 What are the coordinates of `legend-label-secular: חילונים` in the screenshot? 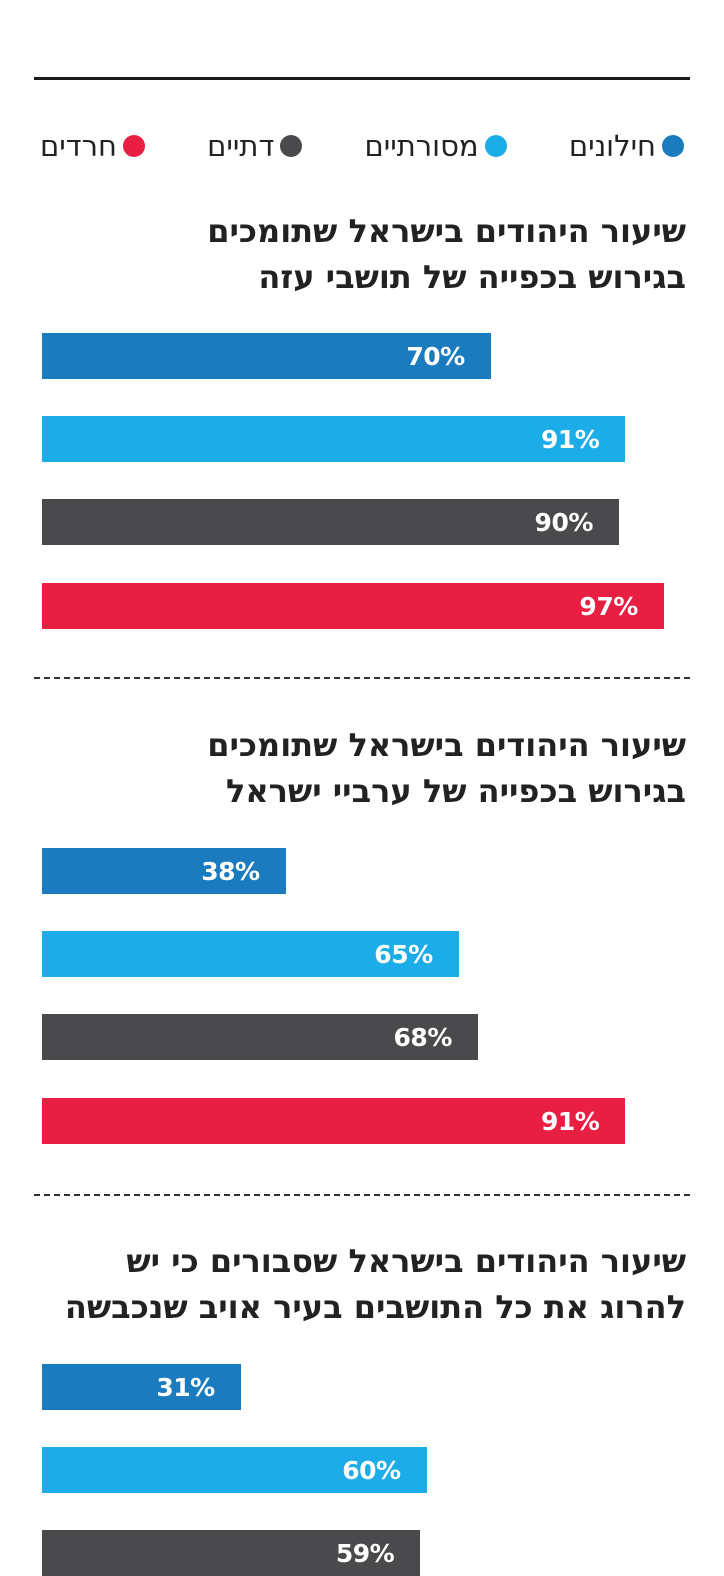 It's located at (612, 146).